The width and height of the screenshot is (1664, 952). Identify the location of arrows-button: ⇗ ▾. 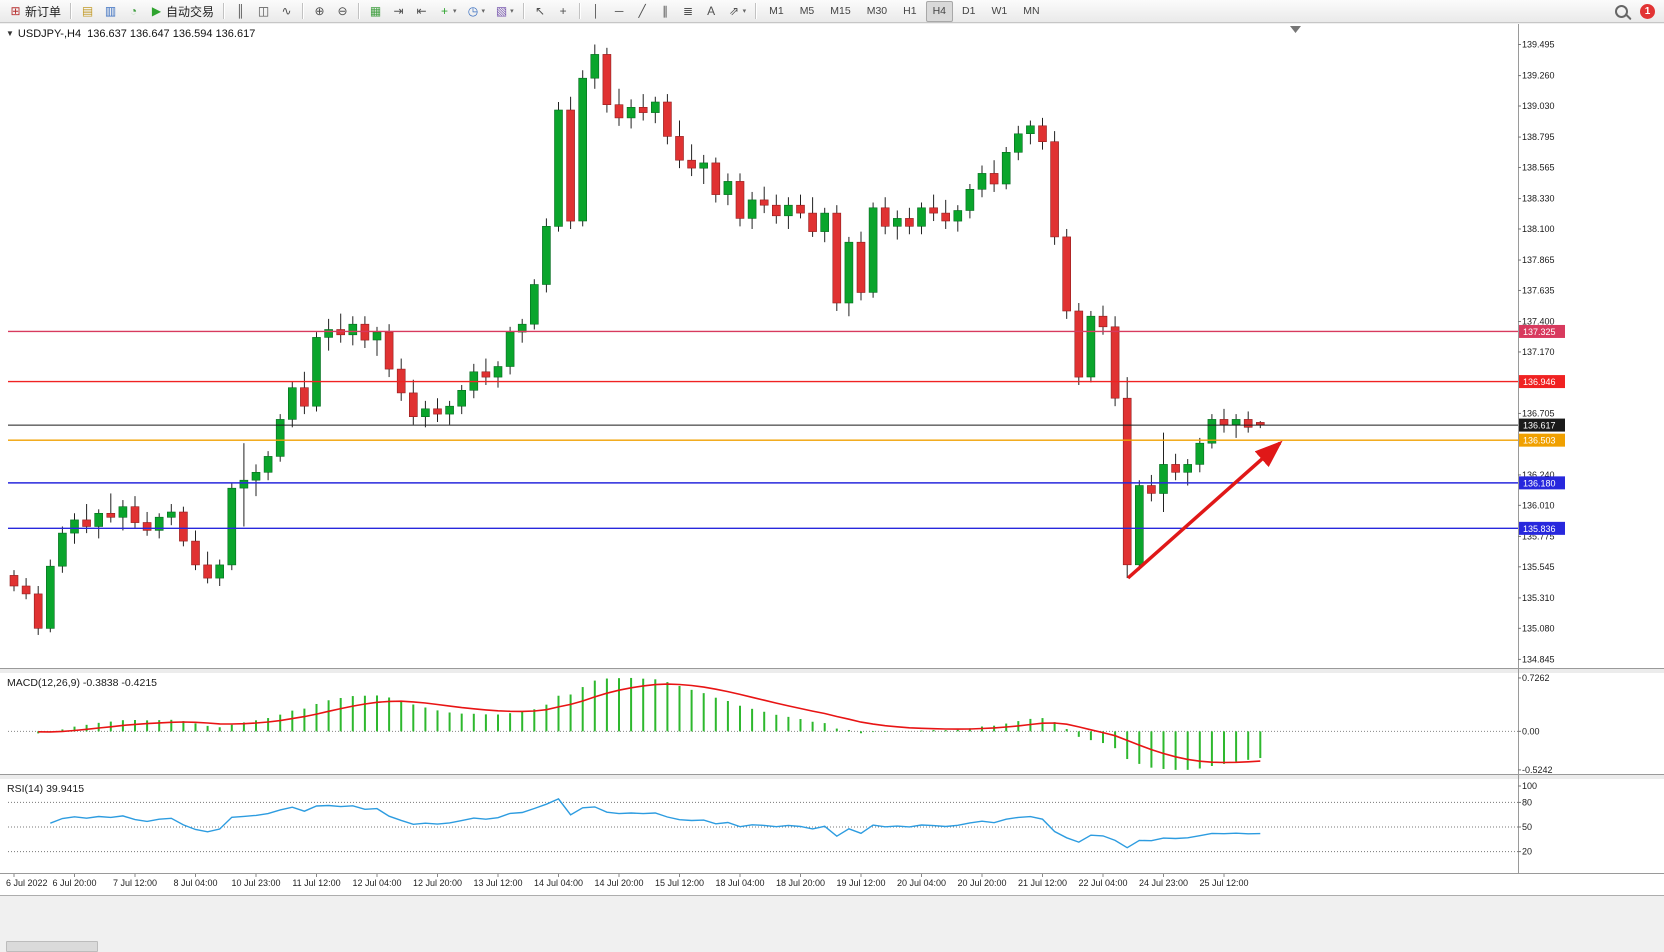
(737, 11).